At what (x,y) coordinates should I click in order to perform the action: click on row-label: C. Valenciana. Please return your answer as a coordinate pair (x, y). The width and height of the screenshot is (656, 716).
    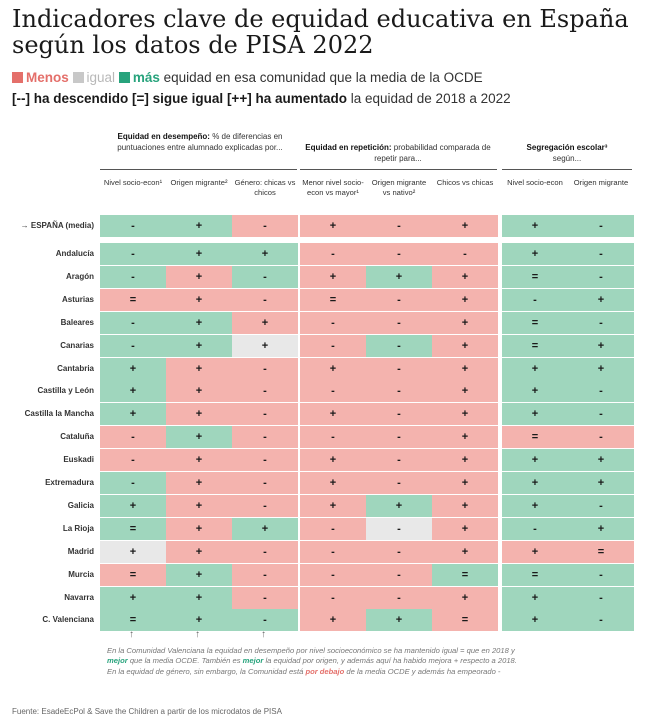
    Looking at the image, I should click on (68, 620).